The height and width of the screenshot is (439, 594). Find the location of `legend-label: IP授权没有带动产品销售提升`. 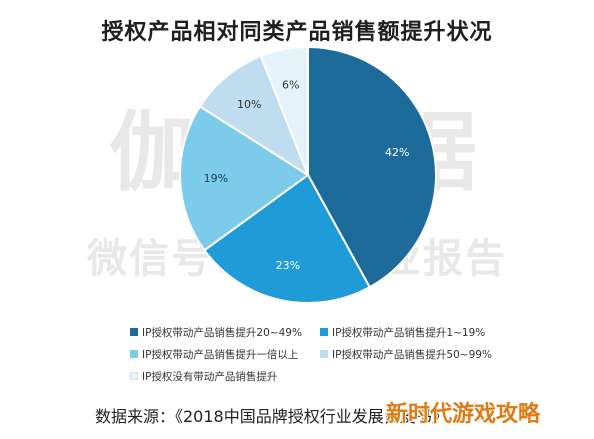

legend-label: IP授权没有带动产品销售提升 is located at coordinates (210, 376).